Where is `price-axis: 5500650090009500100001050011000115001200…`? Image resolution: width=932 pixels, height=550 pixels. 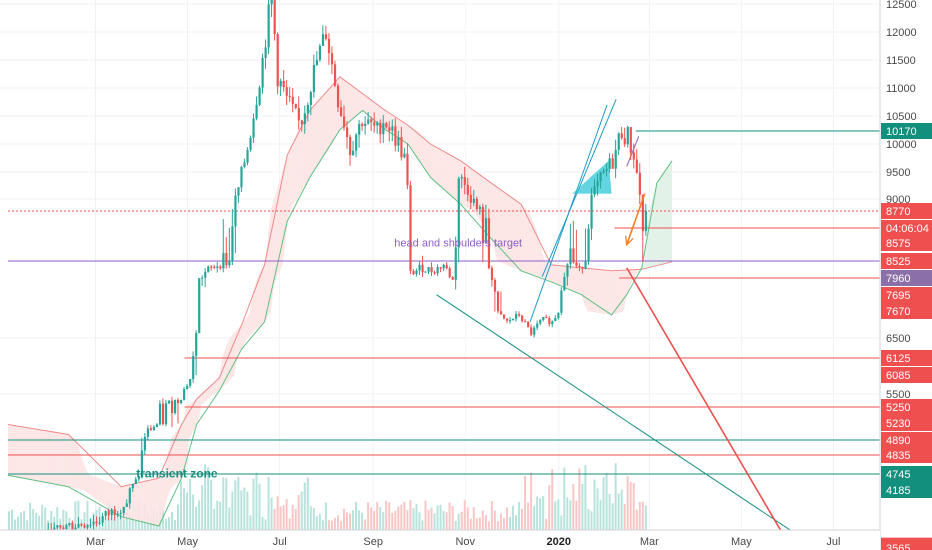 price-axis: 5500650090009500100001050011000115001200… is located at coordinates (905, 275).